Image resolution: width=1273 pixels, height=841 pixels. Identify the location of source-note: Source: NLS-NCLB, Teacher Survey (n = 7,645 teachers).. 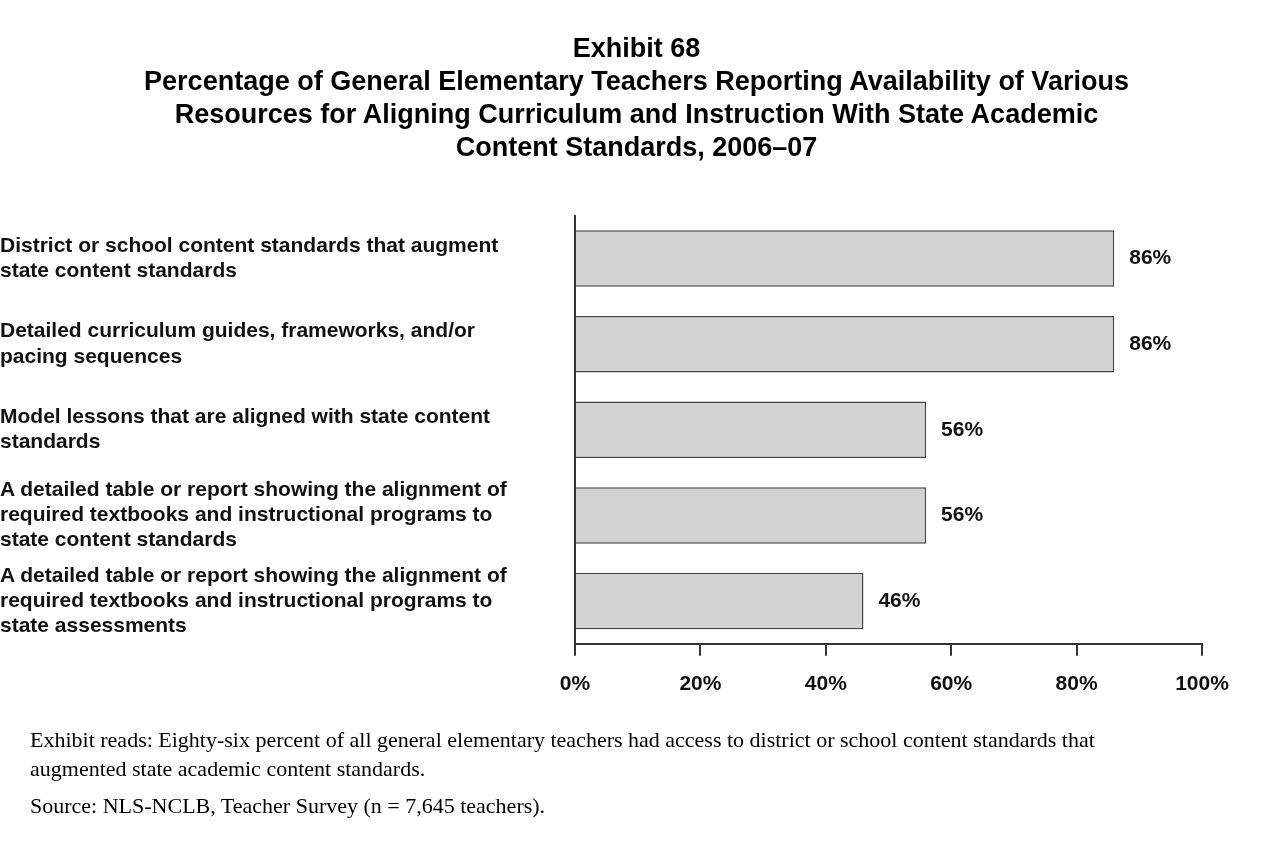
(288, 806).